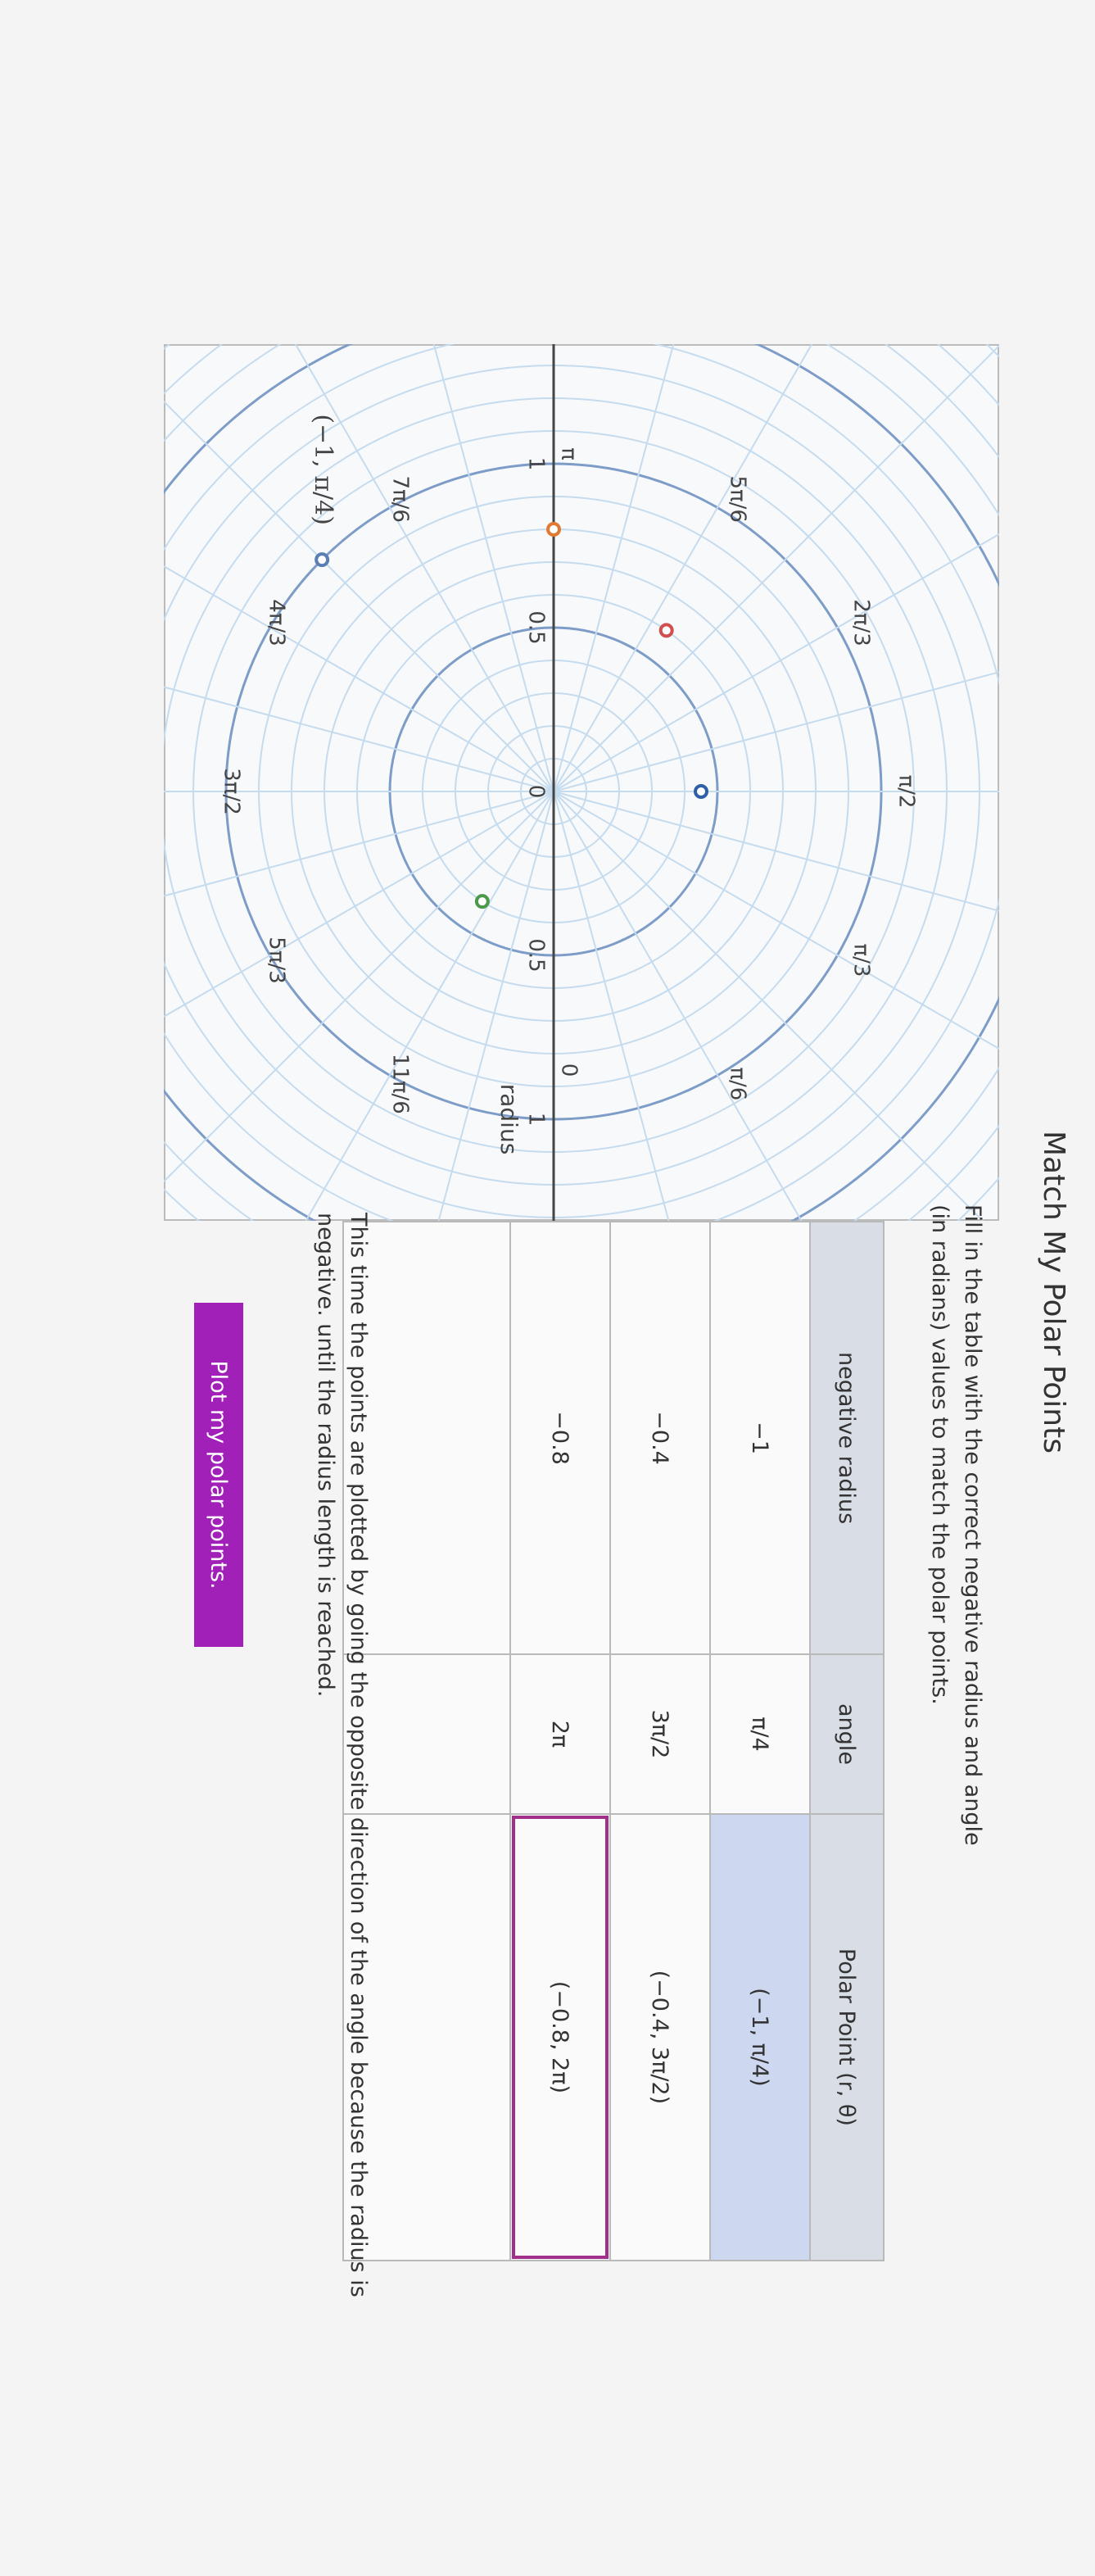 Image resolution: width=1095 pixels, height=2576 pixels. What do you see at coordinates (660, 1438) in the screenshot?
I see `cell-input: −0.4` at bounding box center [660, 1438].